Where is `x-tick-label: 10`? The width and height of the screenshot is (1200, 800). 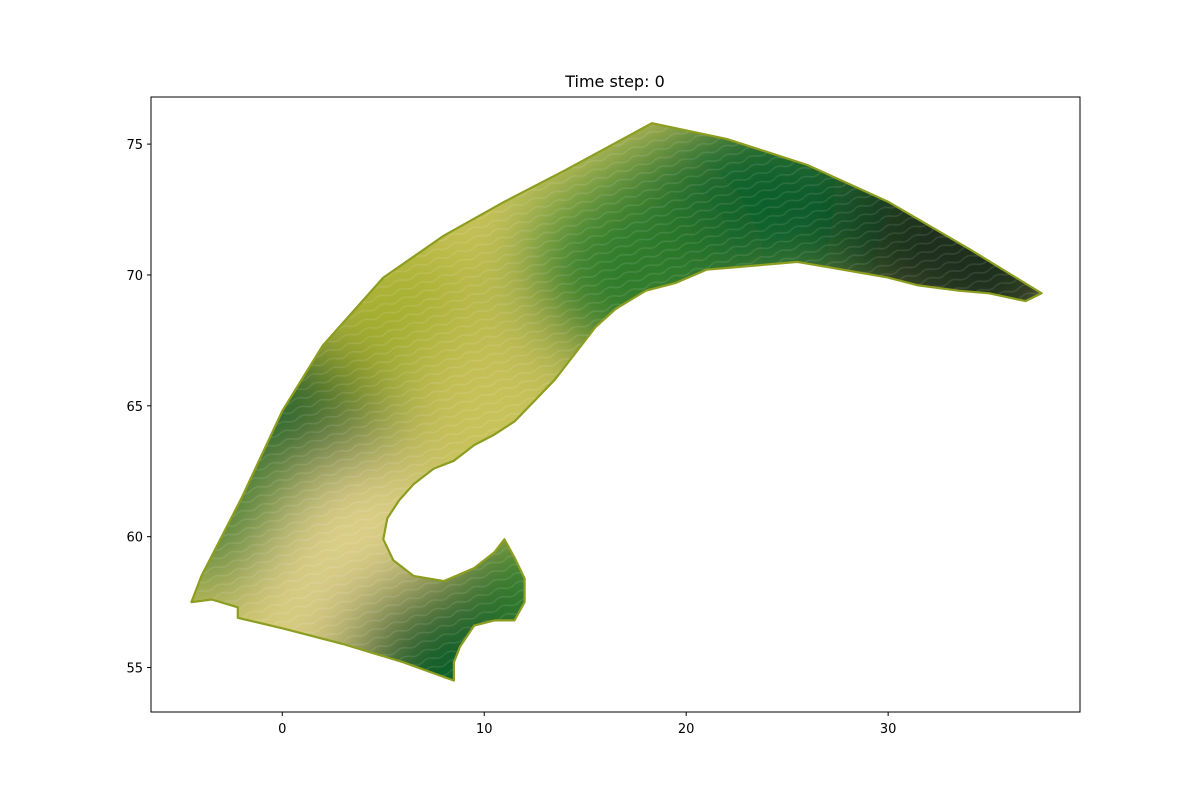
x-tick-label: 10 is located at coordinates (484, 729).